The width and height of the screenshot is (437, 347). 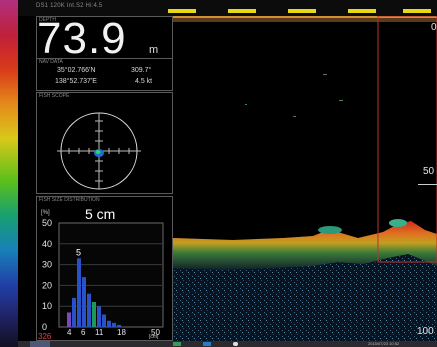 I want to click on status-text: DS1 120K Int.S2 Hi:4.5, so click(x=69, y=6).